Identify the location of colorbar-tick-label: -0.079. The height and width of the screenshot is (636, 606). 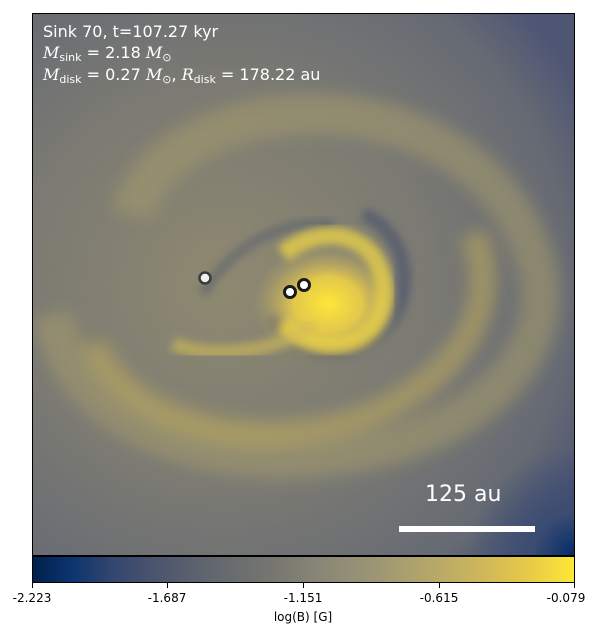
(566, 598).